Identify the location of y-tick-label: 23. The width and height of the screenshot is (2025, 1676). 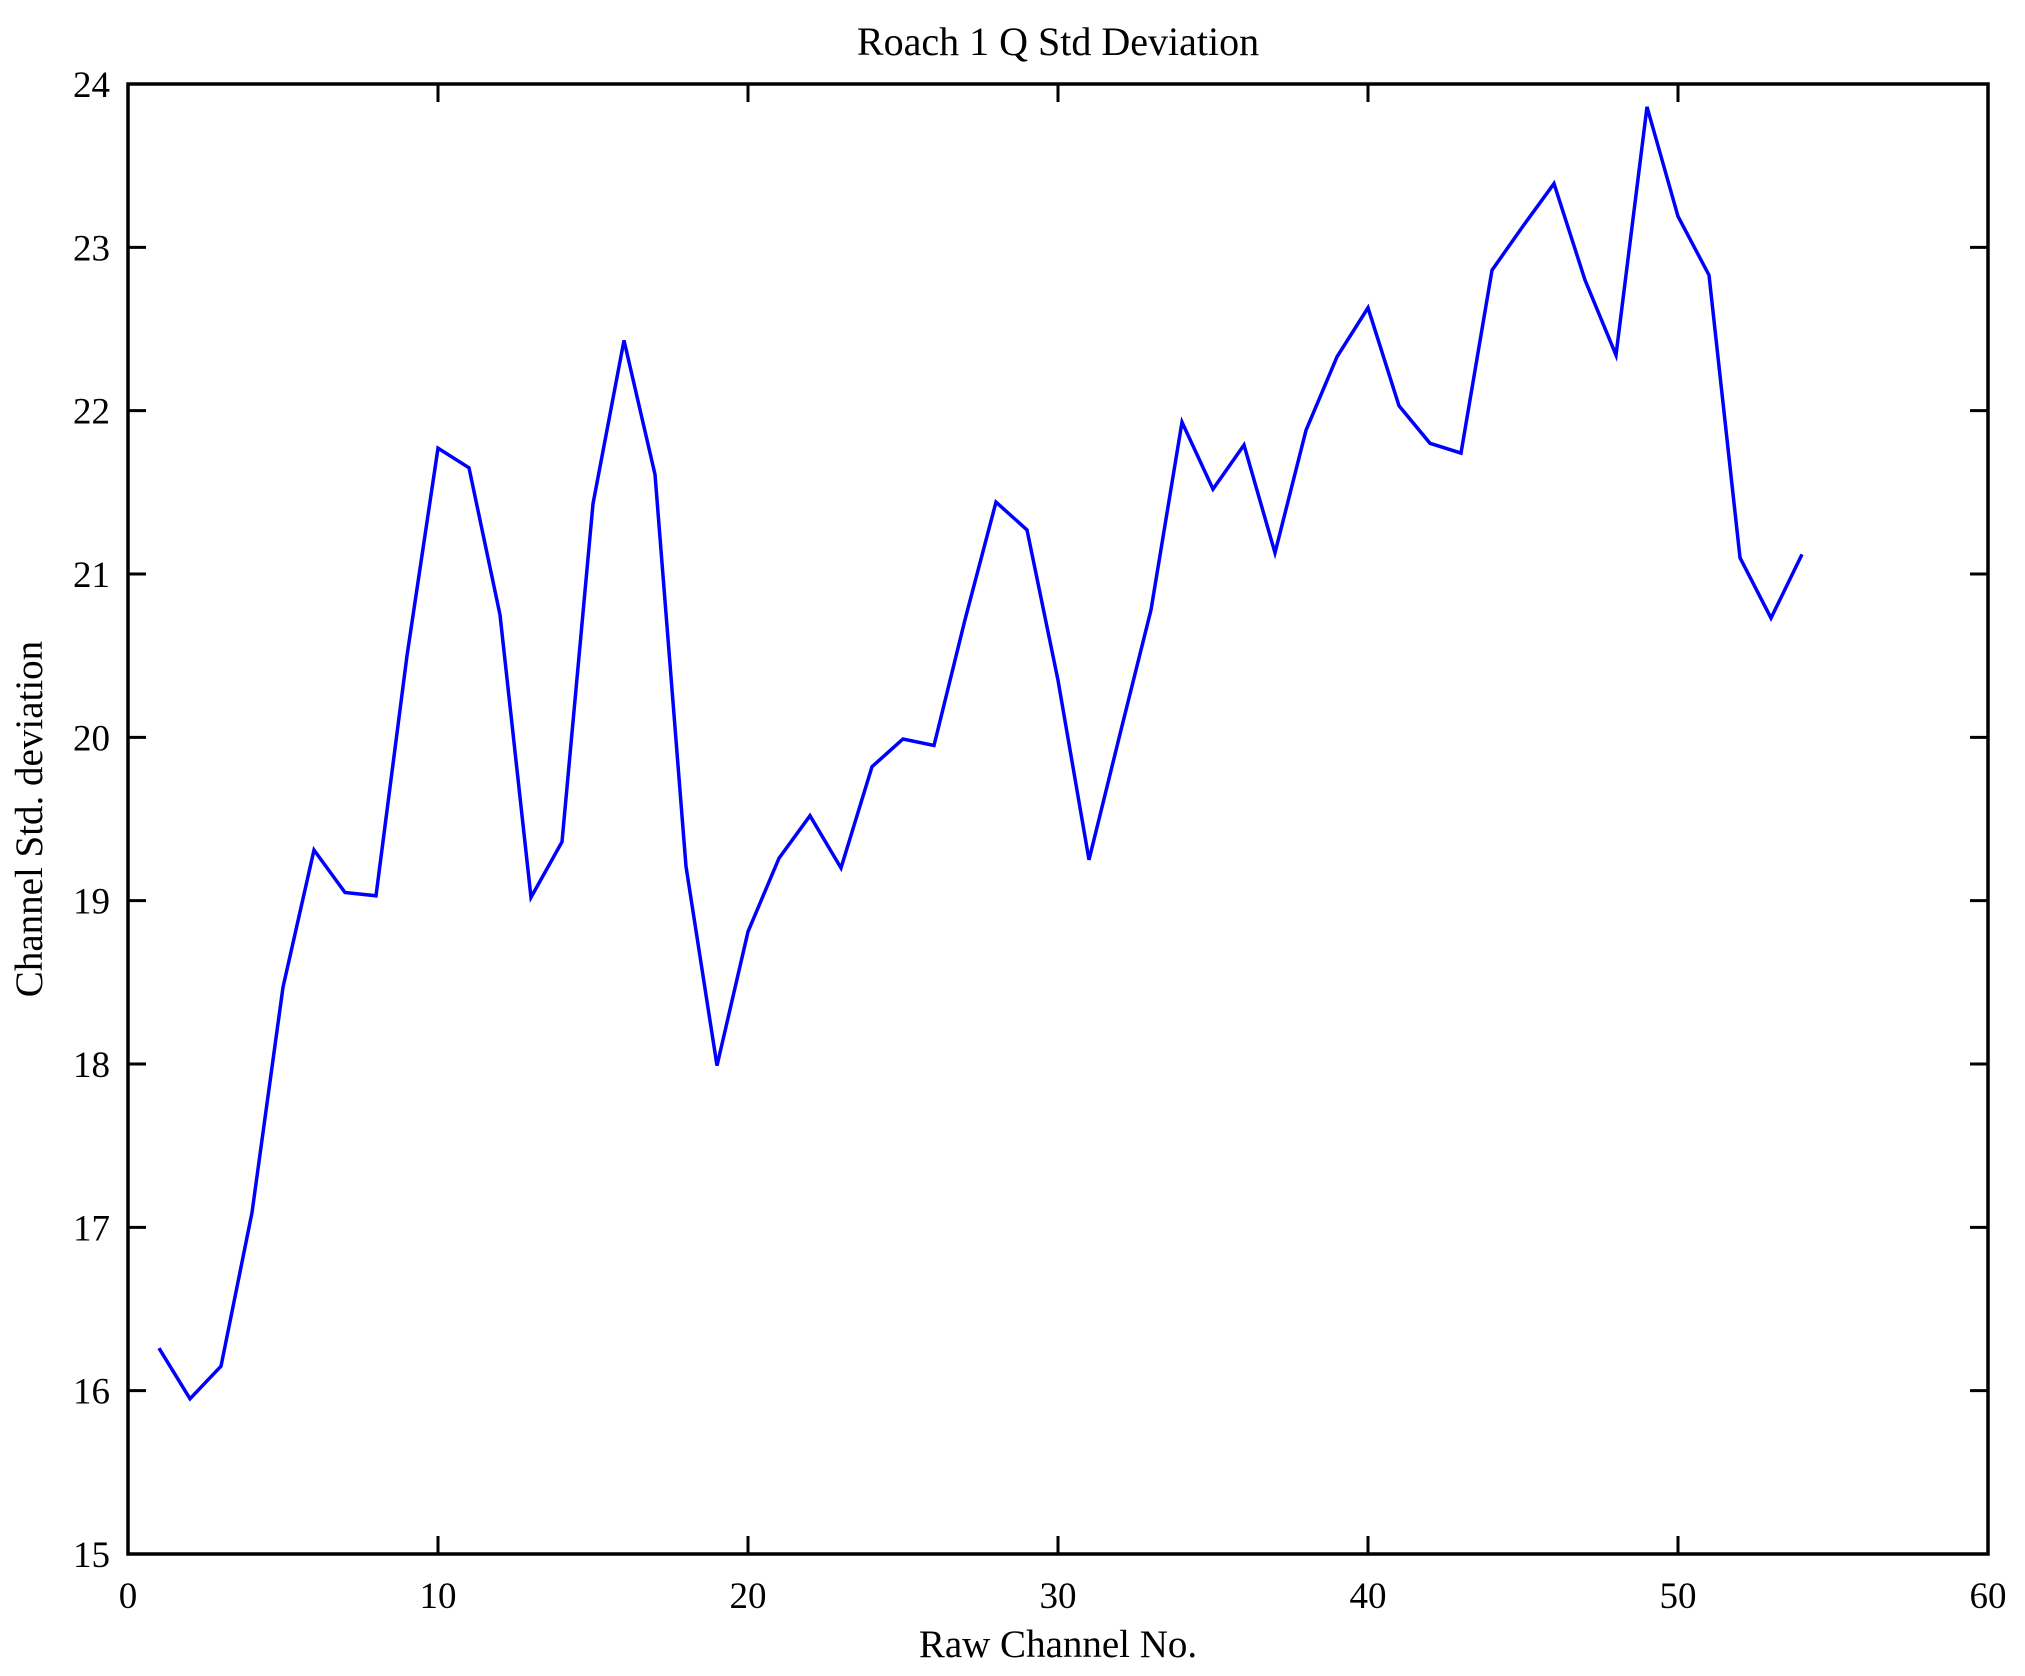
(91, 248).